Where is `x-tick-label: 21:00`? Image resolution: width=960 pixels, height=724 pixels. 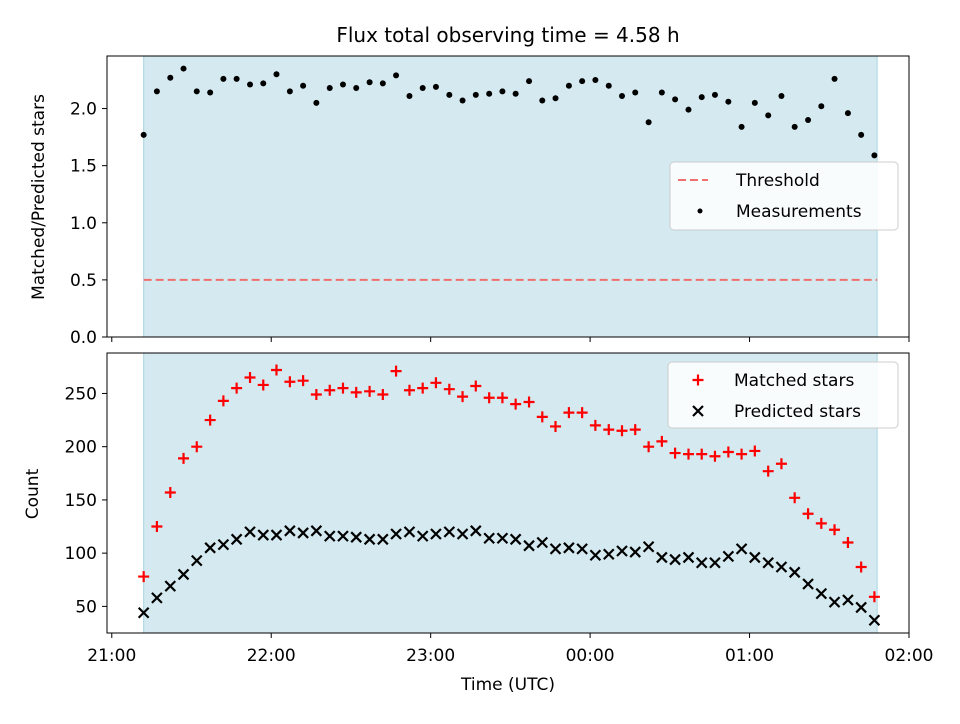 x-tick-label: 21:00 is located at coordinates (111, 656).